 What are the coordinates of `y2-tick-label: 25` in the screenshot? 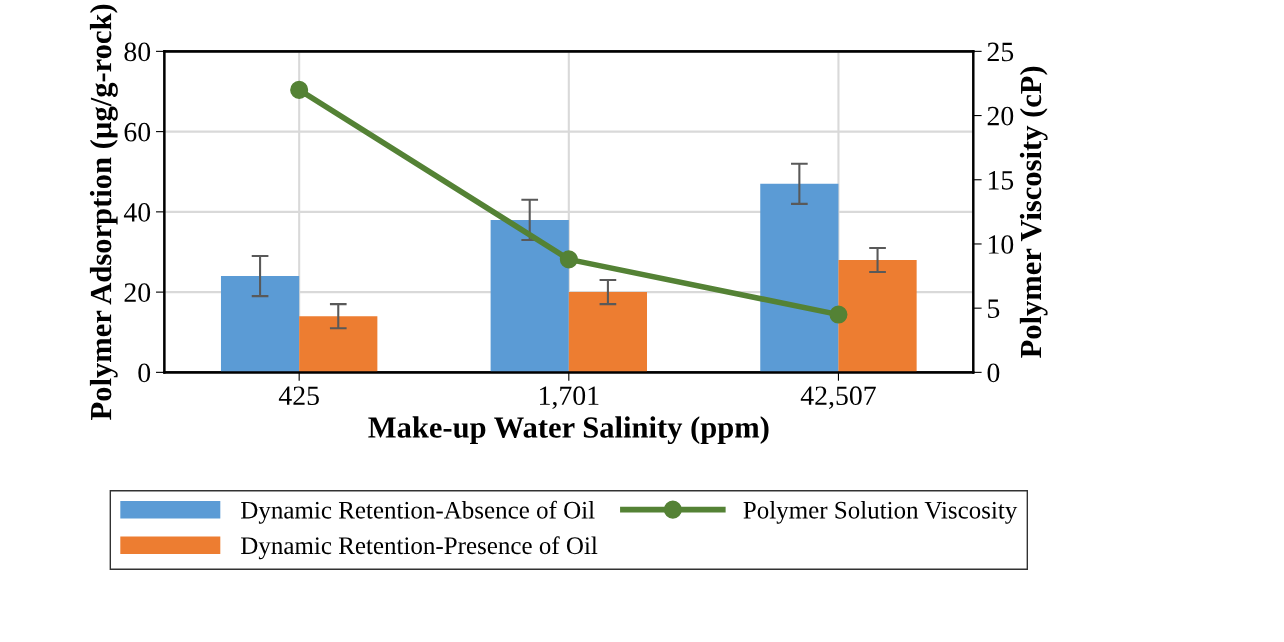 It's located at (1000, 52).